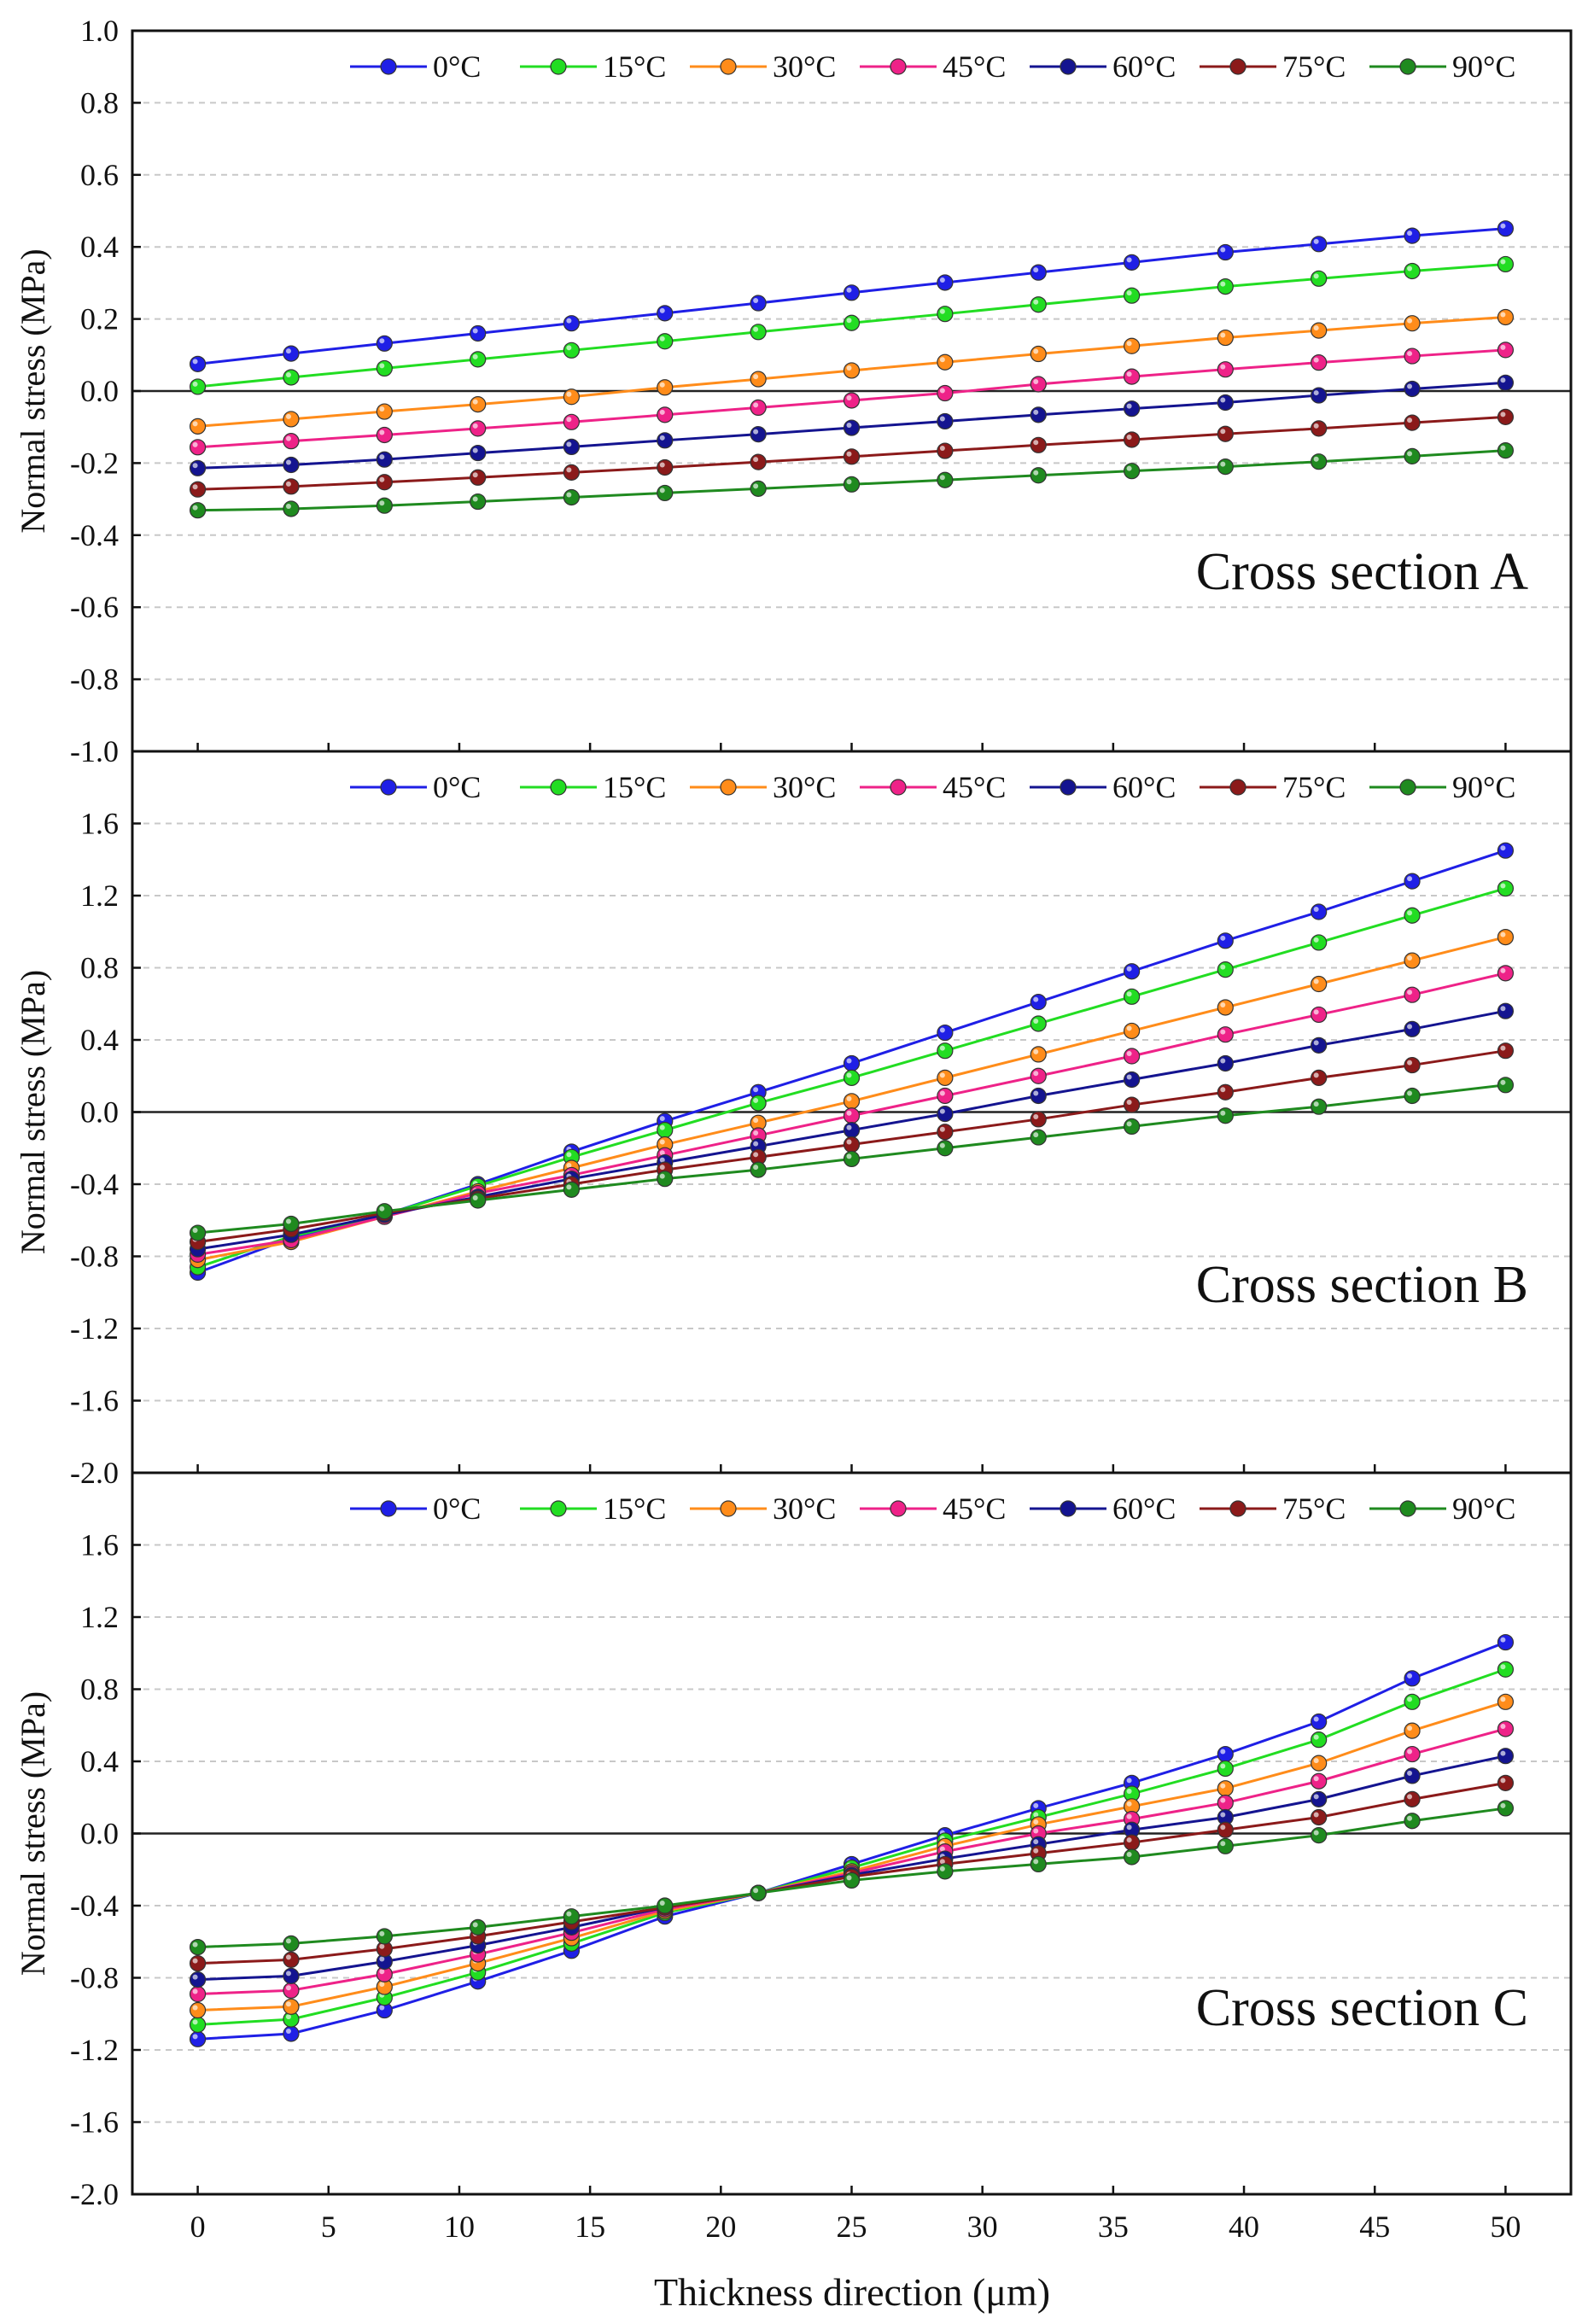 The height and width of the screenshot is (2324, 1588). What do you see at coordinates (852, 425) in the screenshot?
I see `series-60°C` at bounding box center [852, 425].